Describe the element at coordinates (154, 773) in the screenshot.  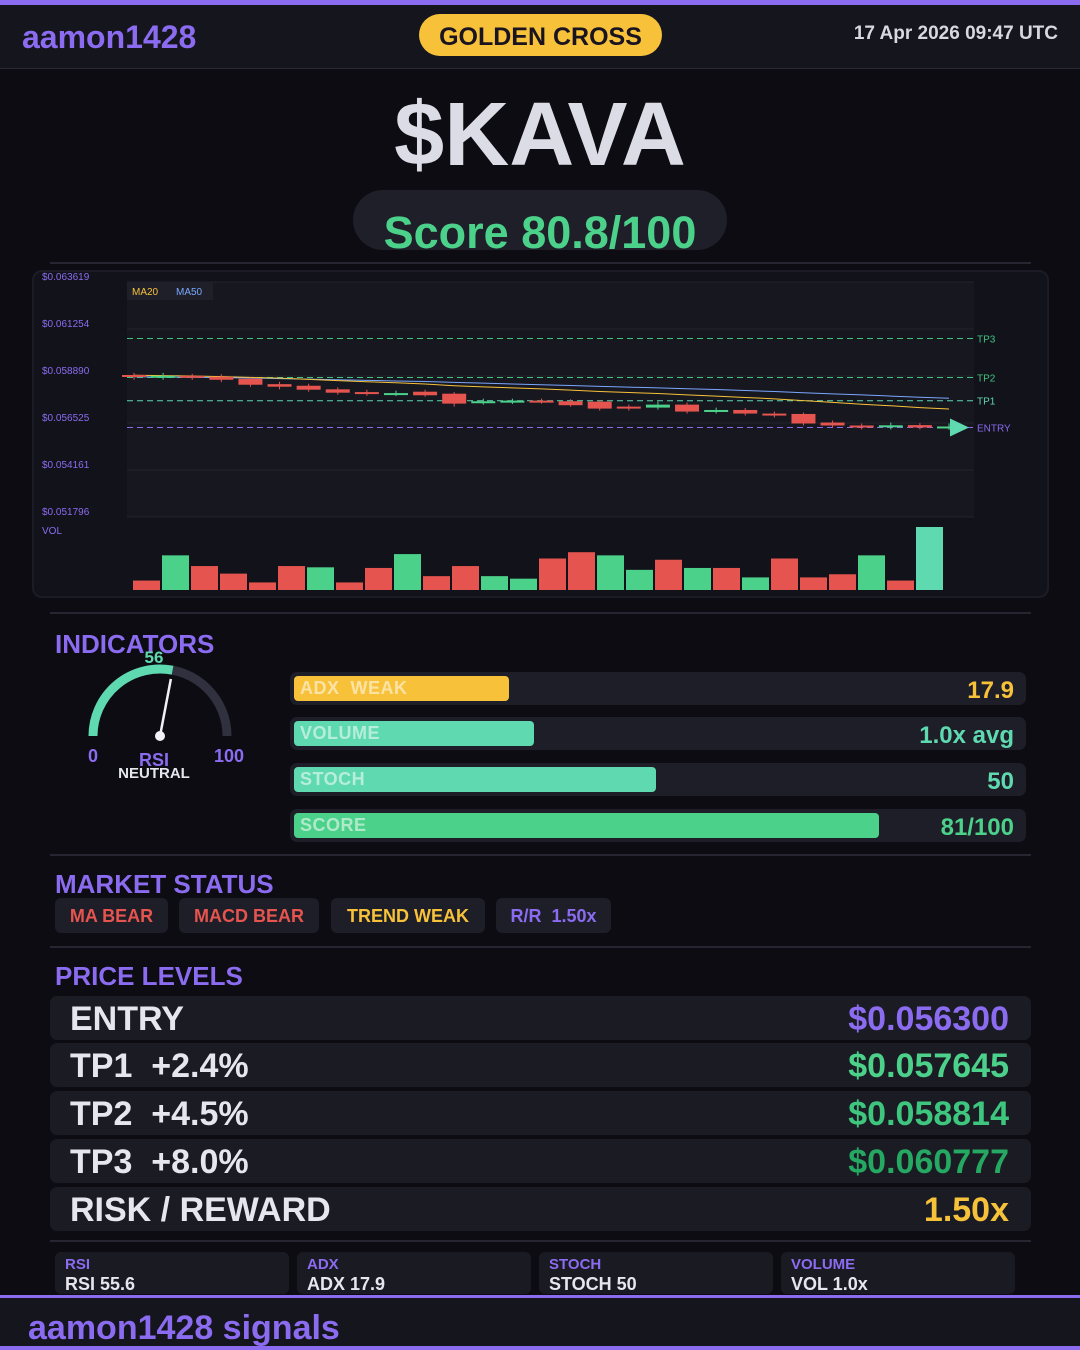
I see `rsi-gauge-state: NEUTRAL` at that location.